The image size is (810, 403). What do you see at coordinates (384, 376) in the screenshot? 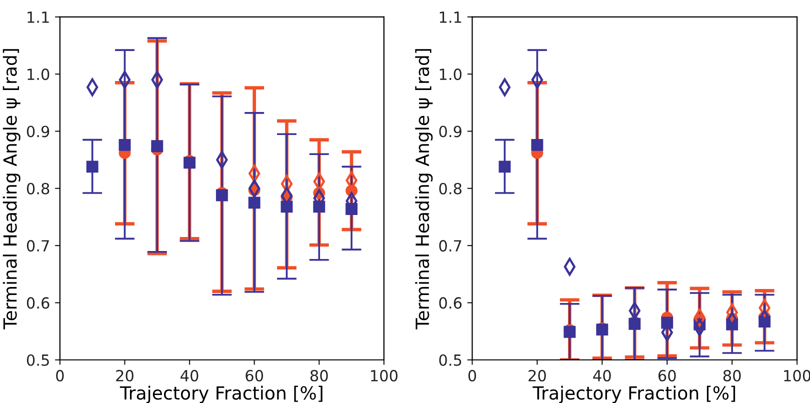
I see `x-tick-label: 100` at bounding box center [384, 376].